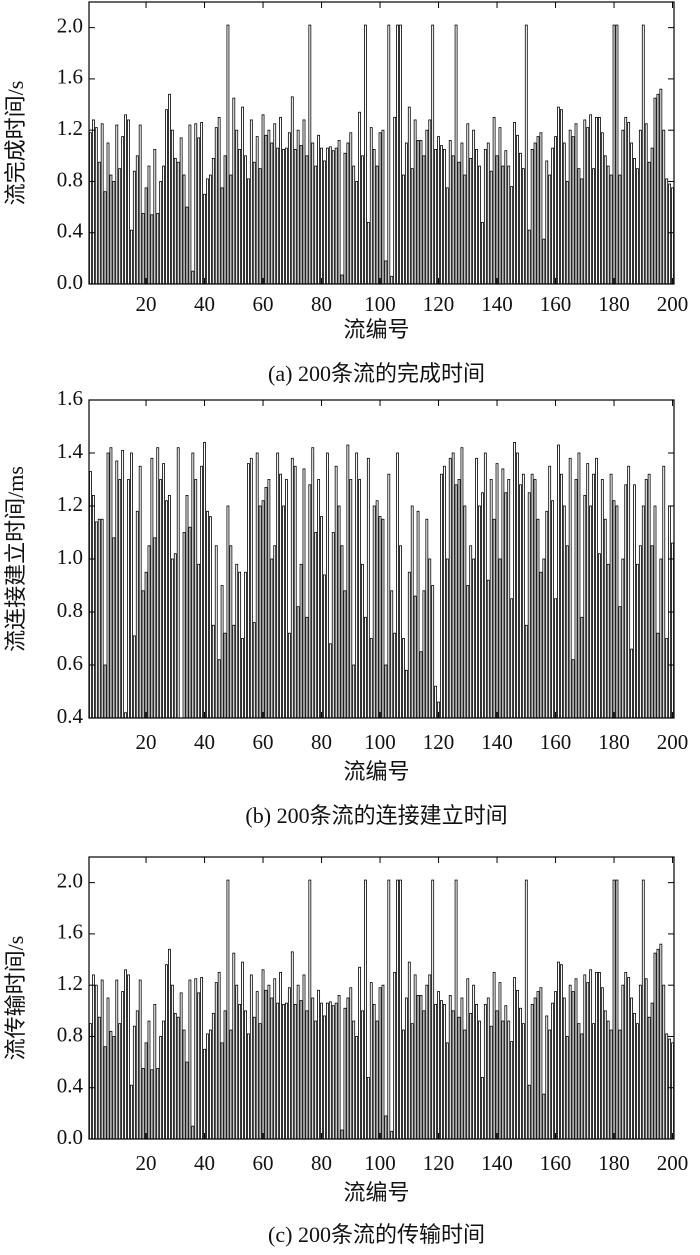  What do you see at coordinates (204, 742) in the screenshot?
I see `x-tick-label: 40` at bounding box center [204, 742].